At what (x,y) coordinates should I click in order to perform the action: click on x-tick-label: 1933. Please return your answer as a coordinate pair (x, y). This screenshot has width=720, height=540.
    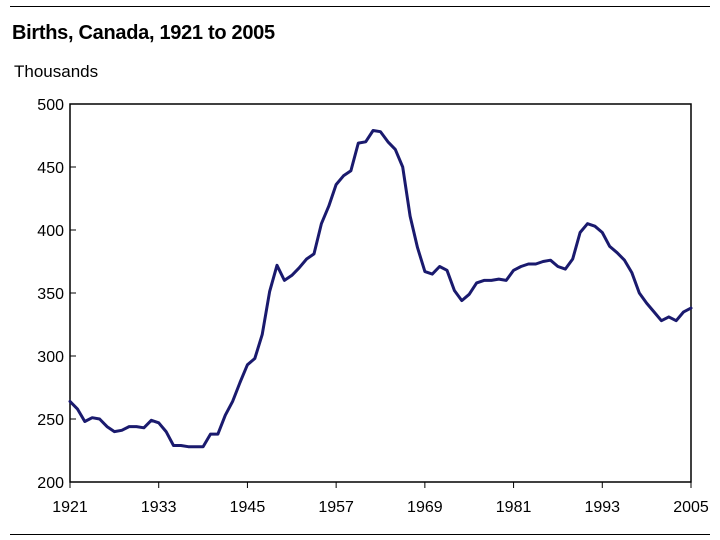
    Looking at the image, I should click on (159, 507).